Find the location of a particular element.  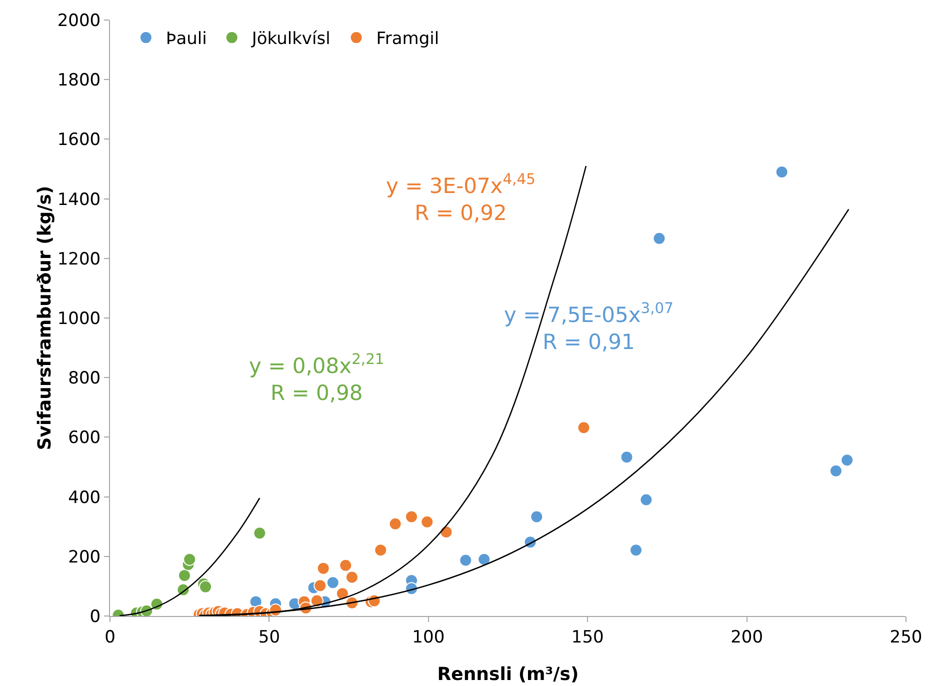

legend-label: Framgil is located at coordinates (408, 39).